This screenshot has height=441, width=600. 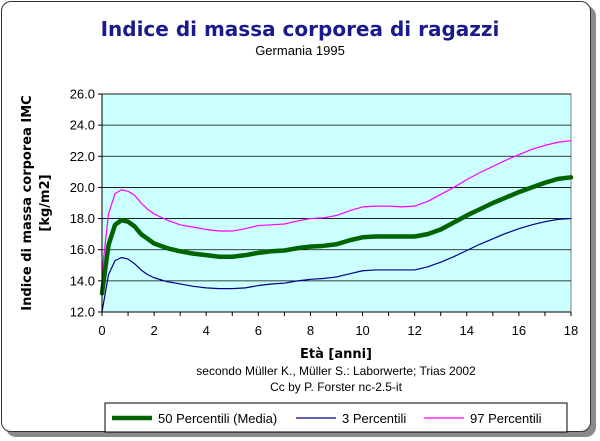 What do you see at coordinates (362, 330) in the screenshot?
I see `x-tick-label-5: 10` at bounding box center [362, 330].